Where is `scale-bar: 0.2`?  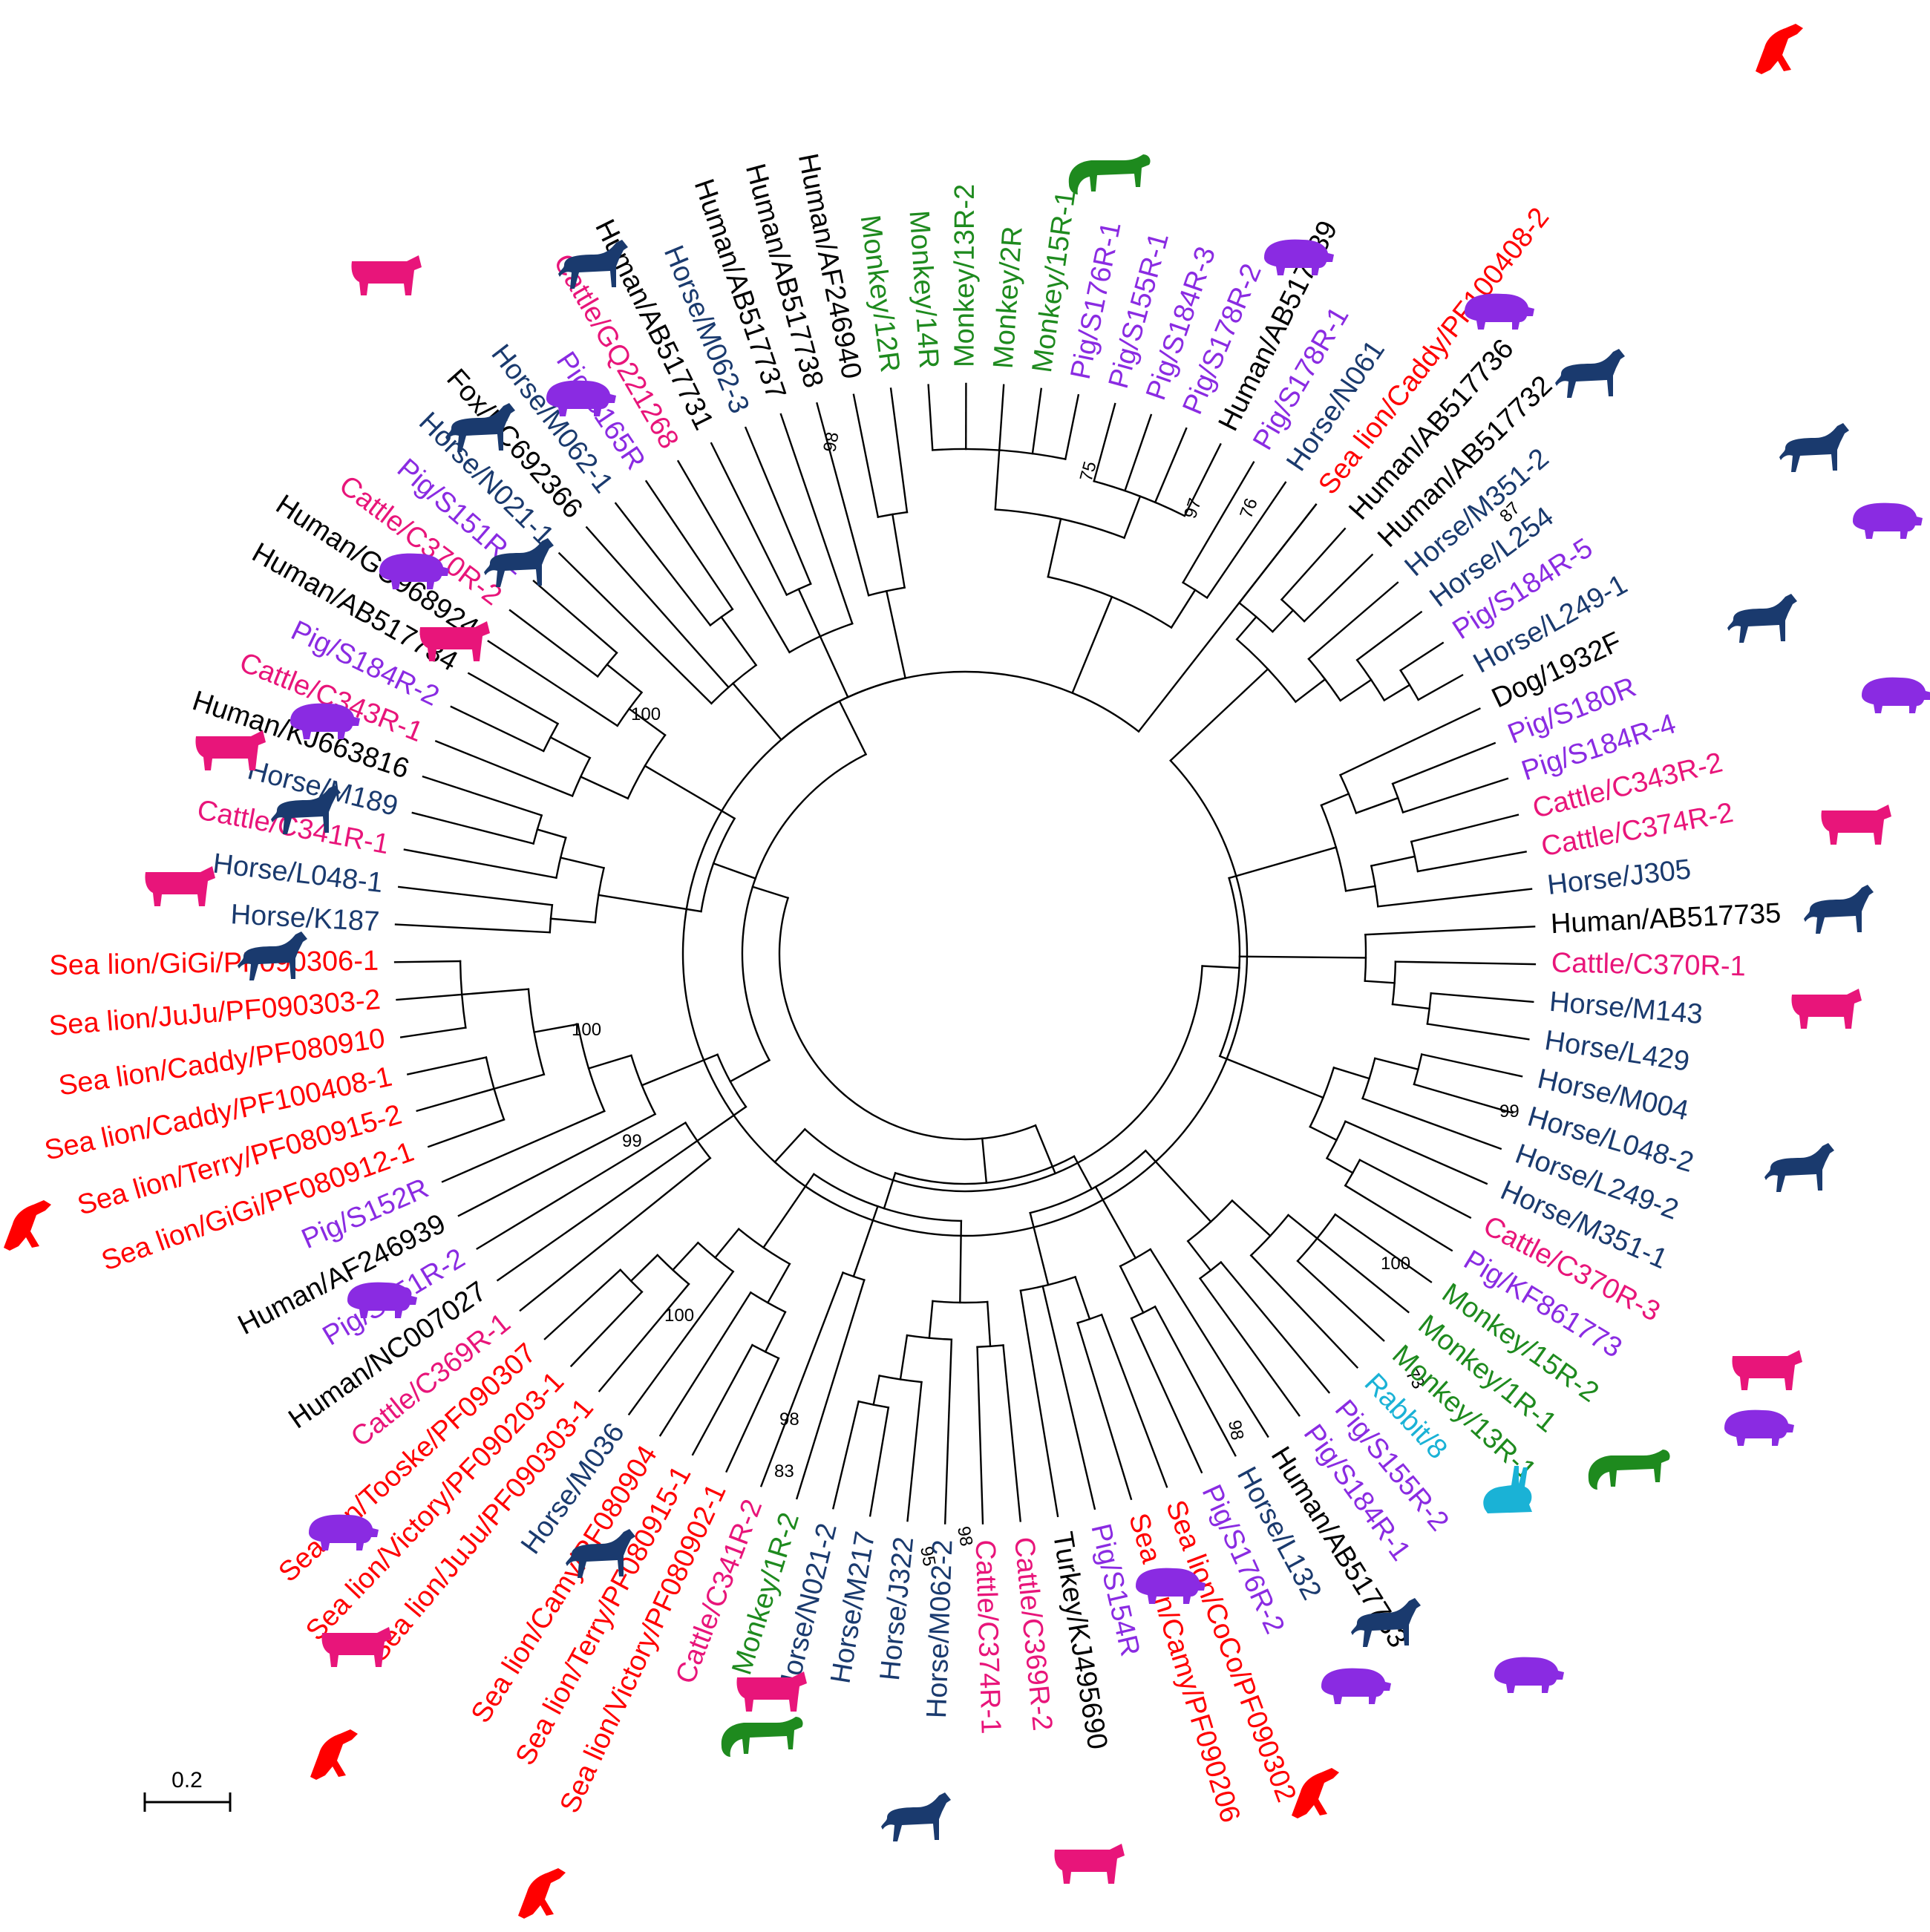 scale-bar: 0.2 is located at coordinates (187, 1790).